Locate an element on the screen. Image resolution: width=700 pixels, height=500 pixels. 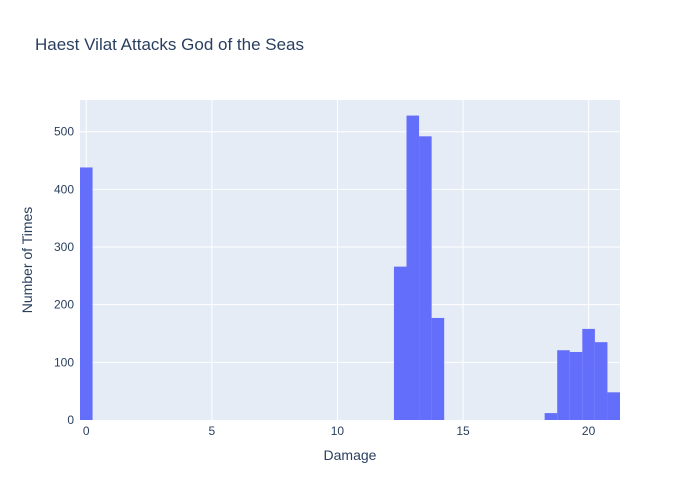
y-tick-label: 300 is located at coordinates (64, 247).